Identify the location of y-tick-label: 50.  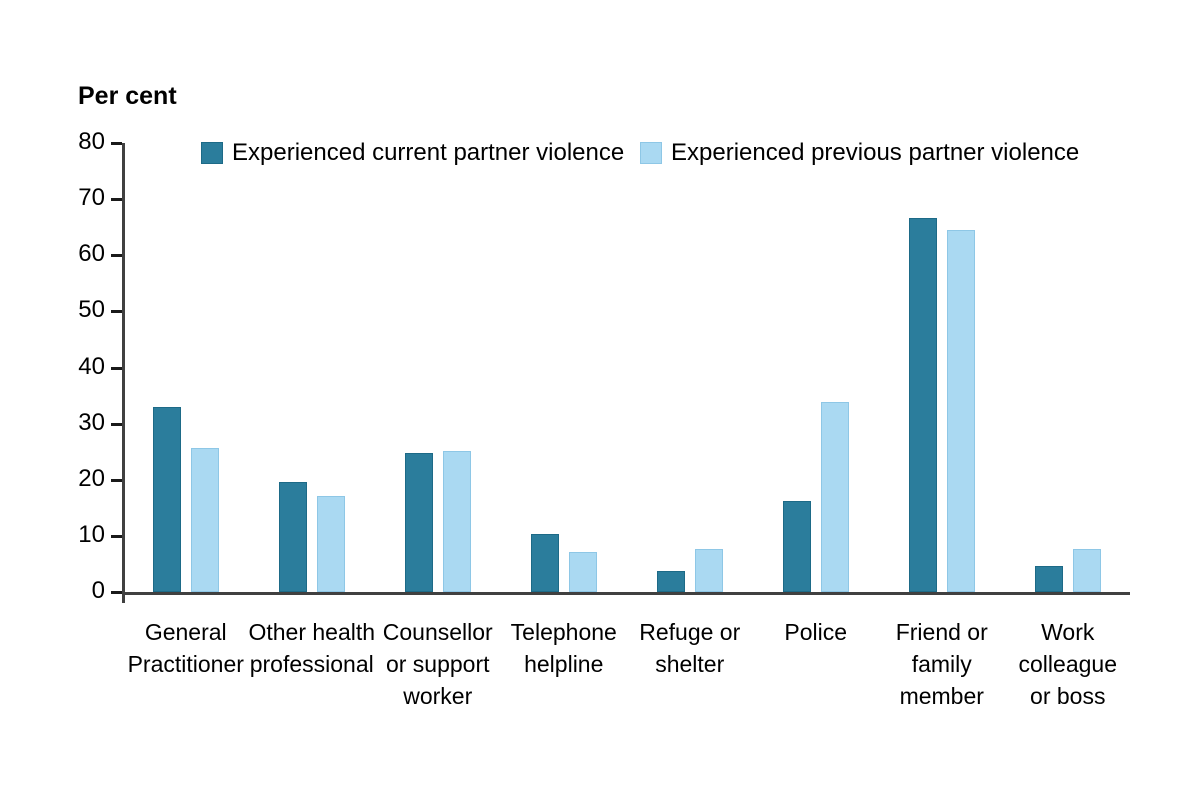
(91, 310).